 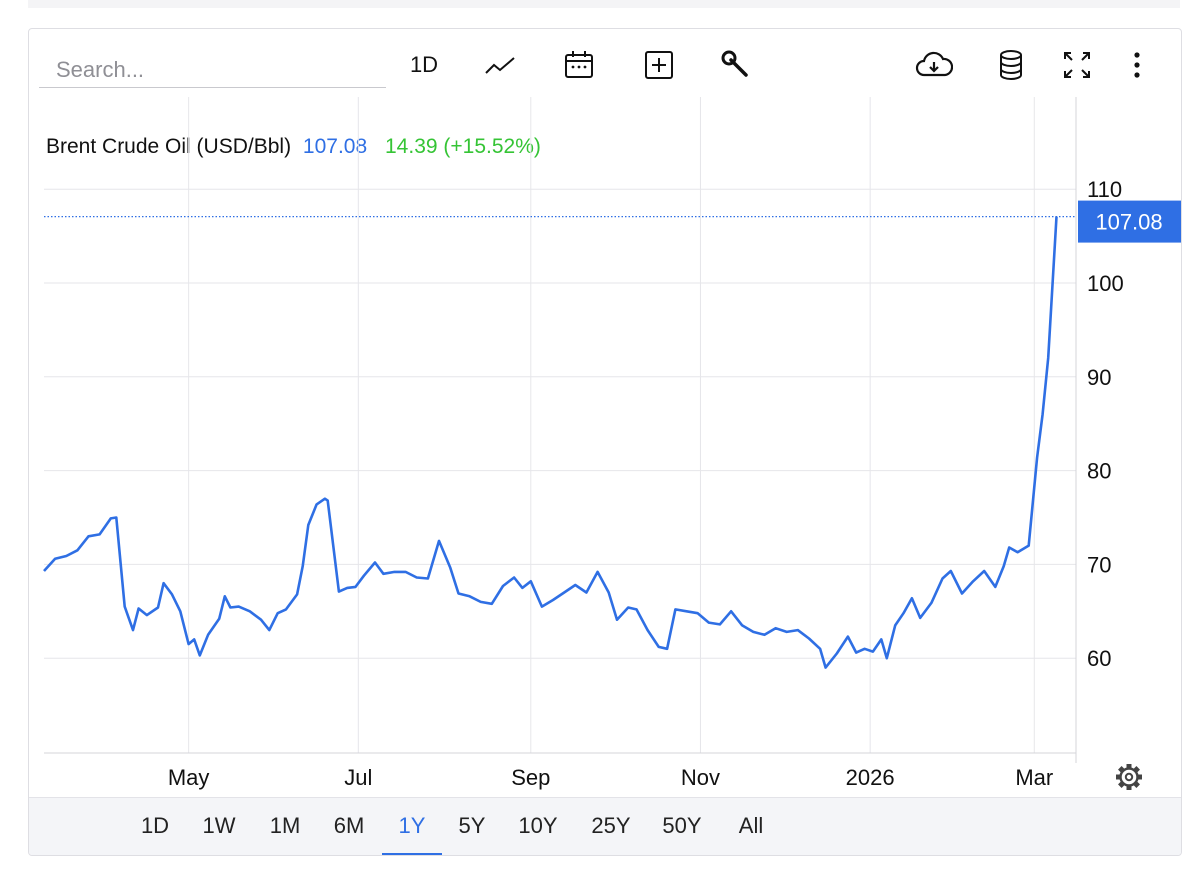 What do you see at coordinates (472, 825) in the screenshot?
I see `range-option-5y: 5Y` at bounding box center [472, 825].